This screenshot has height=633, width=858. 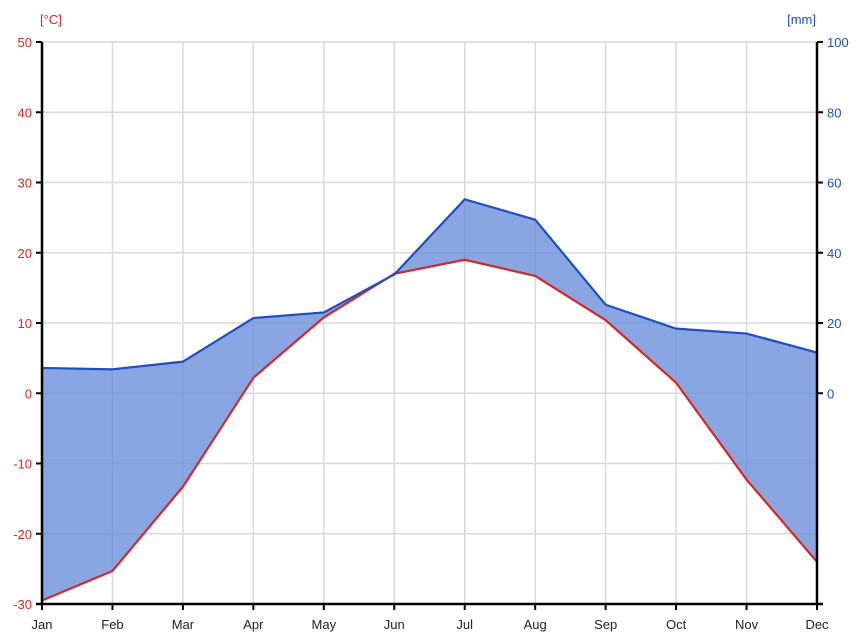 What do you see at coordinates (747, 624) in the screenshot?
I see `x-tick-label: Nov` at bounding box center [747, 624].